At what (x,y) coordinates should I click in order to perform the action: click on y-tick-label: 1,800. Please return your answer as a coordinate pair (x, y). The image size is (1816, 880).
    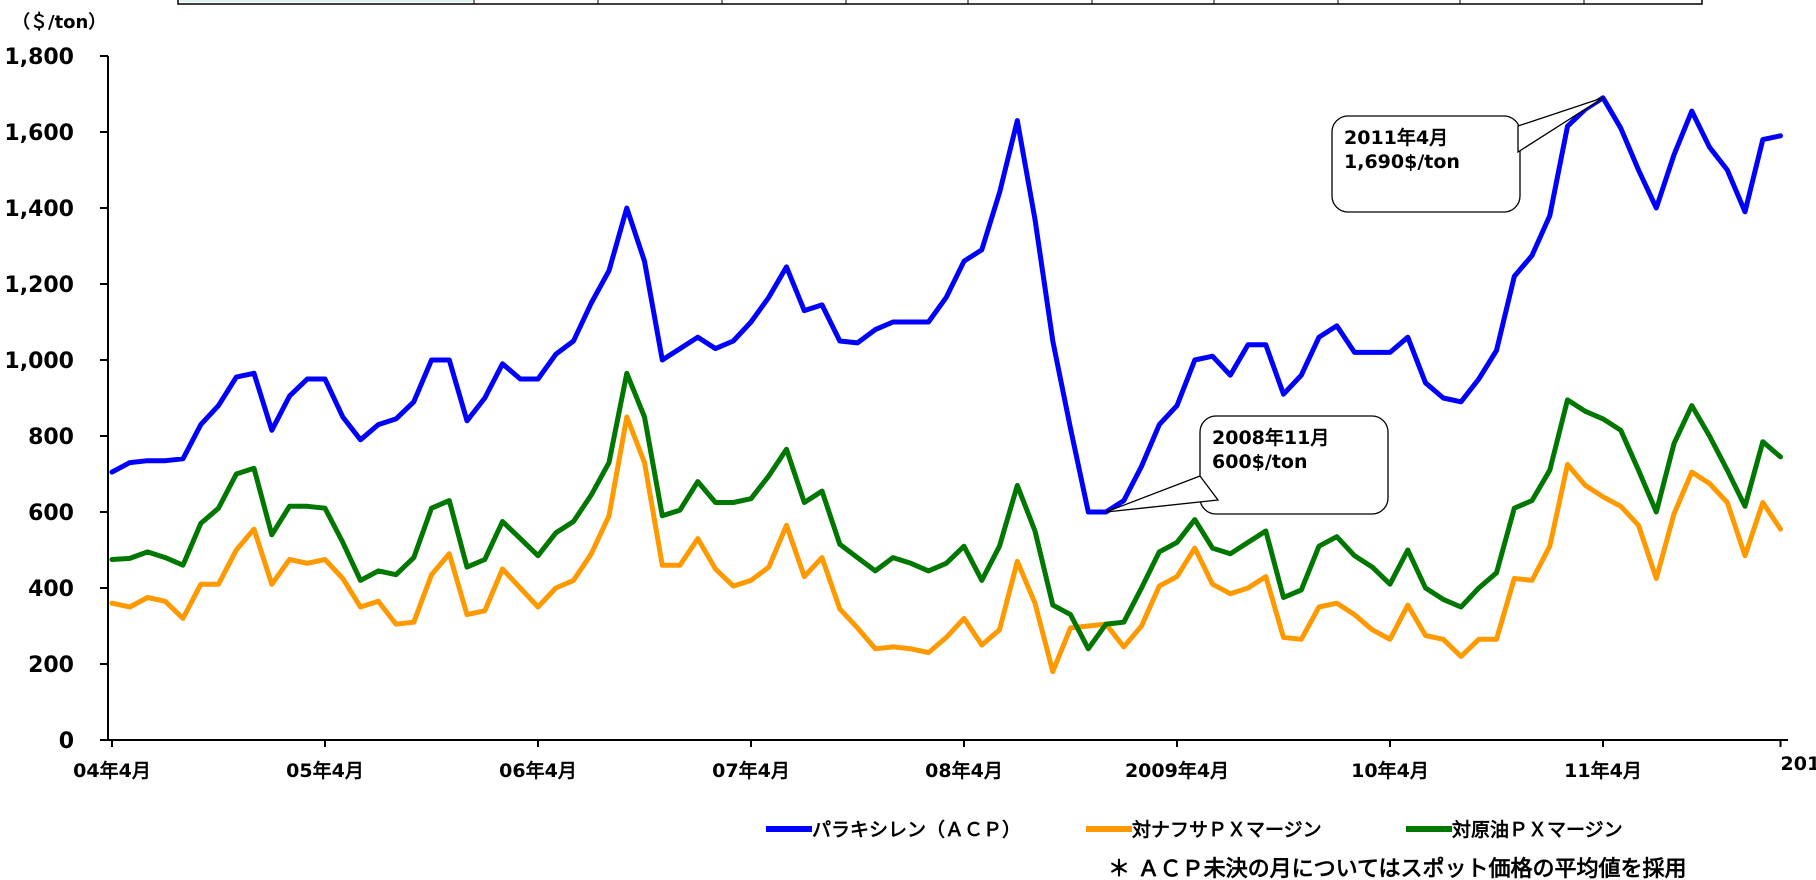
    Looking at the image, I should click on (39, 57).